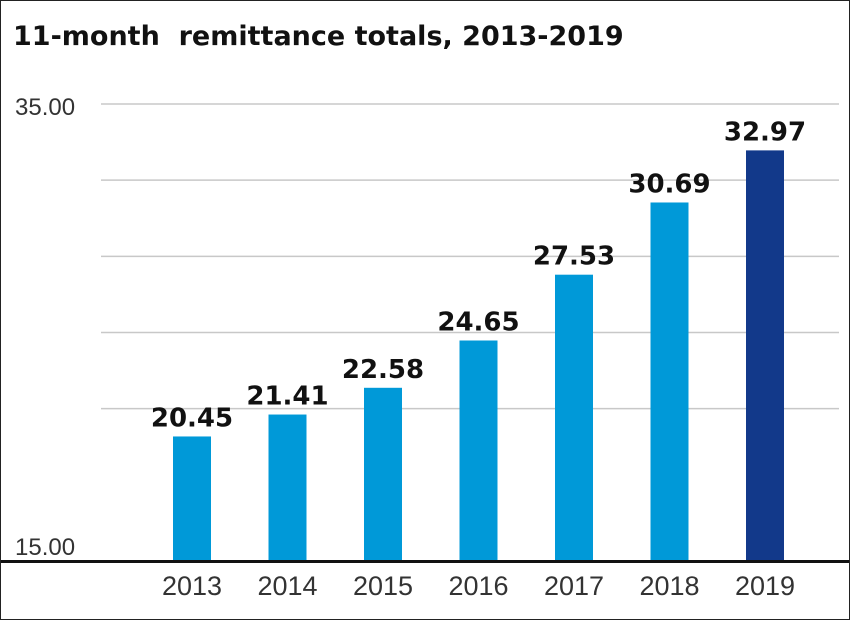 The width and height of the screenshot is (850, 620). I want to click on y-tick-label: 15.00, so click(45, 547).